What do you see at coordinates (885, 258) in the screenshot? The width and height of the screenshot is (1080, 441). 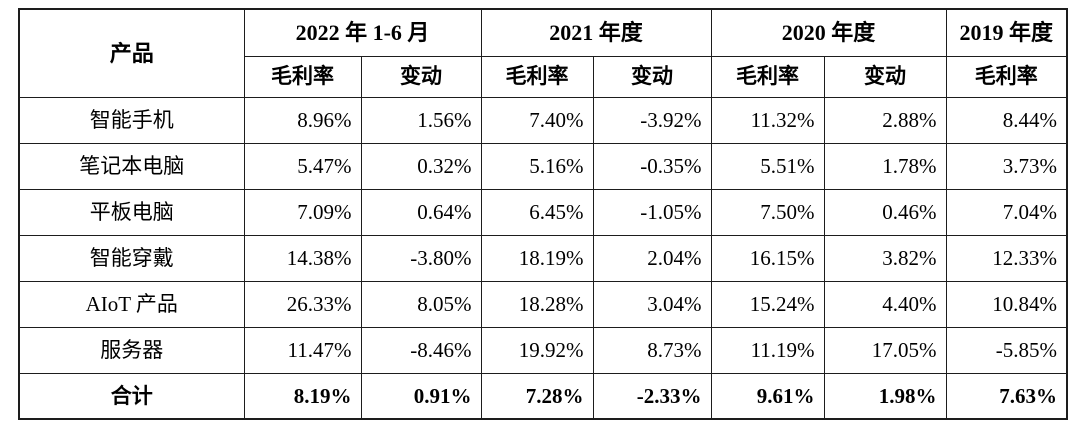 I see `value-cell: 3.82%` at bounding box center [885, 258].